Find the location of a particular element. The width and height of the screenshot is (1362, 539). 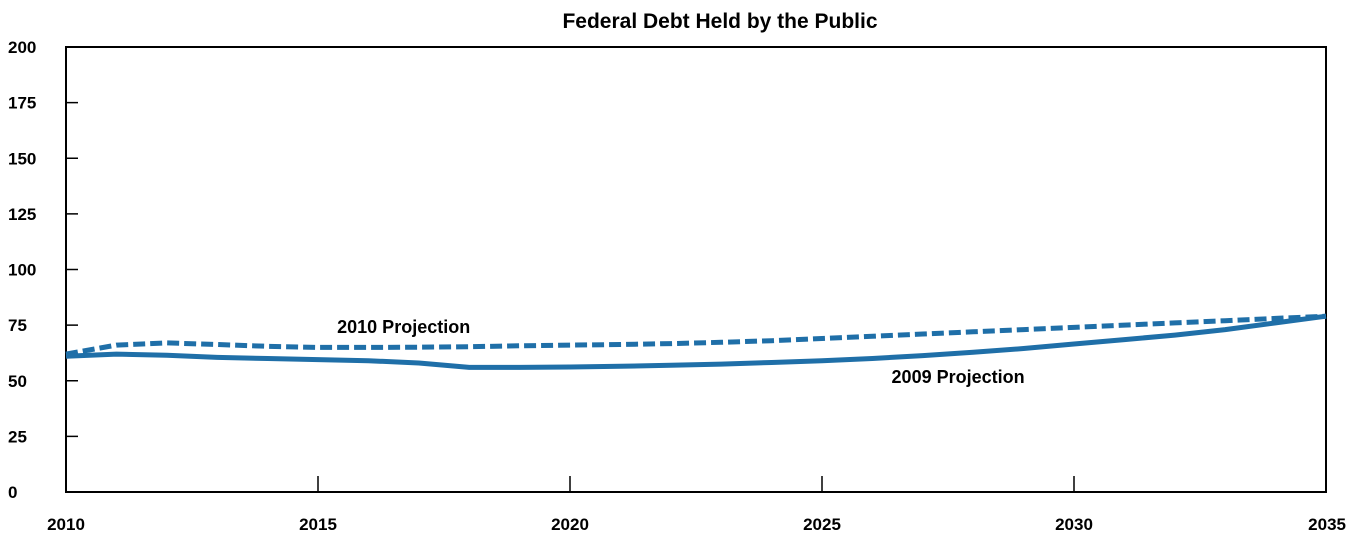

2009-projection-line is located at coordinates (696, 341).